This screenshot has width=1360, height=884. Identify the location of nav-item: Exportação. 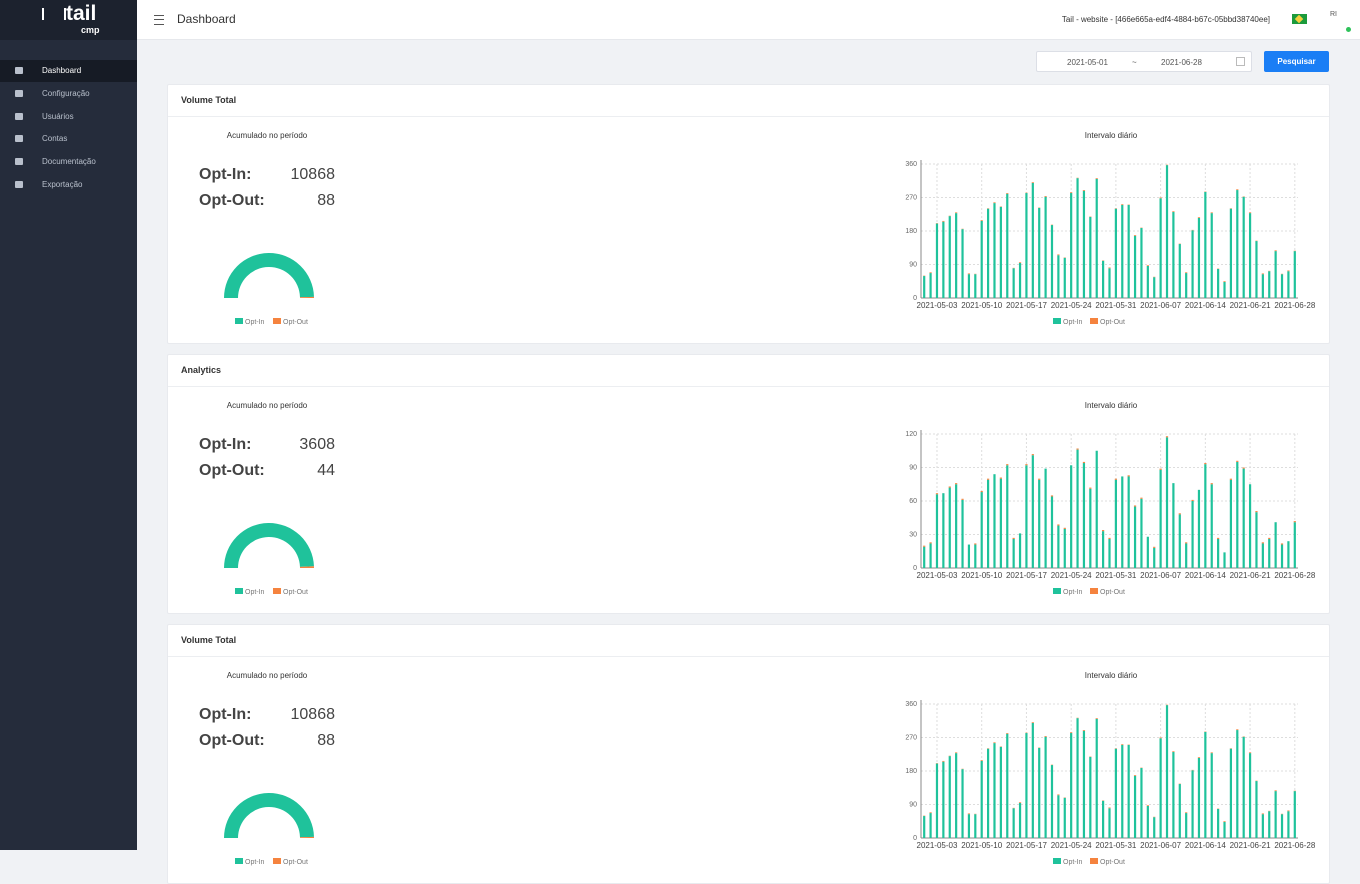
(68, 185).